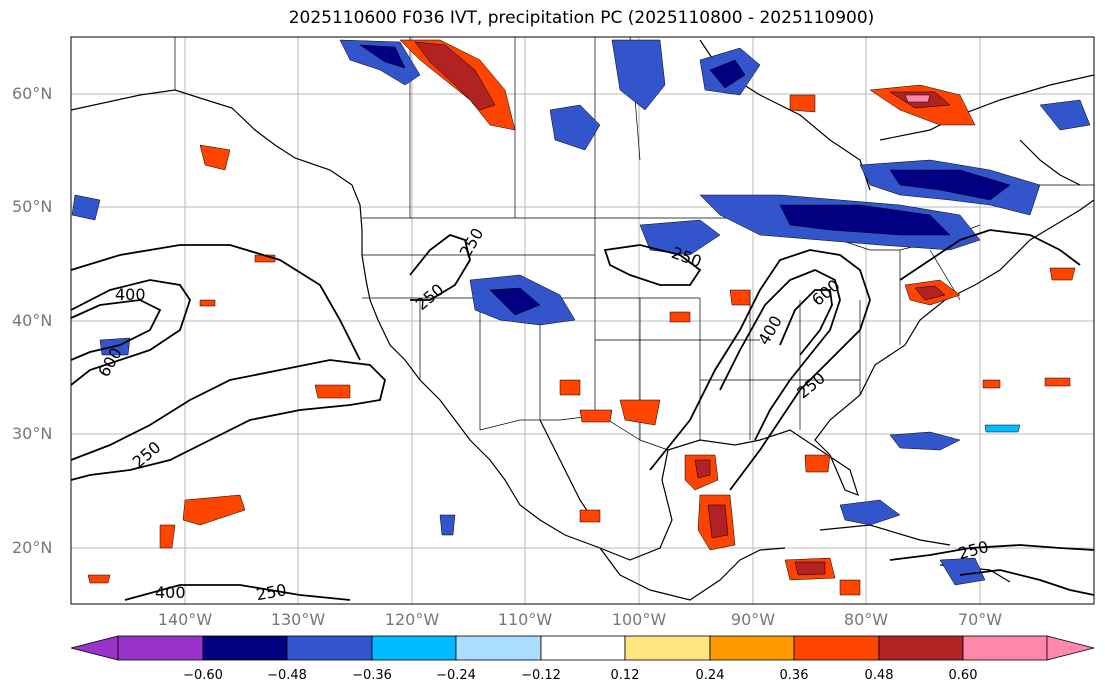 This screenshot has height=698, width=1105. What do you see at coordinates (185, 619) in the screenshot?
I see `lon-label-140w: 140°W` at bounding box center [185, 619].